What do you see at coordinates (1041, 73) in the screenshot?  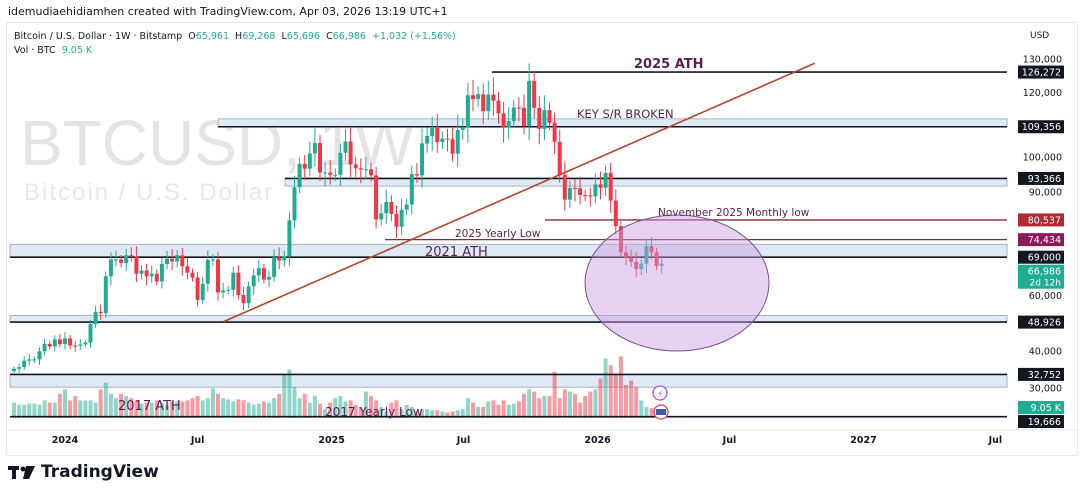 I see `price-label: 126,272` at bounding box center [1041, 73].